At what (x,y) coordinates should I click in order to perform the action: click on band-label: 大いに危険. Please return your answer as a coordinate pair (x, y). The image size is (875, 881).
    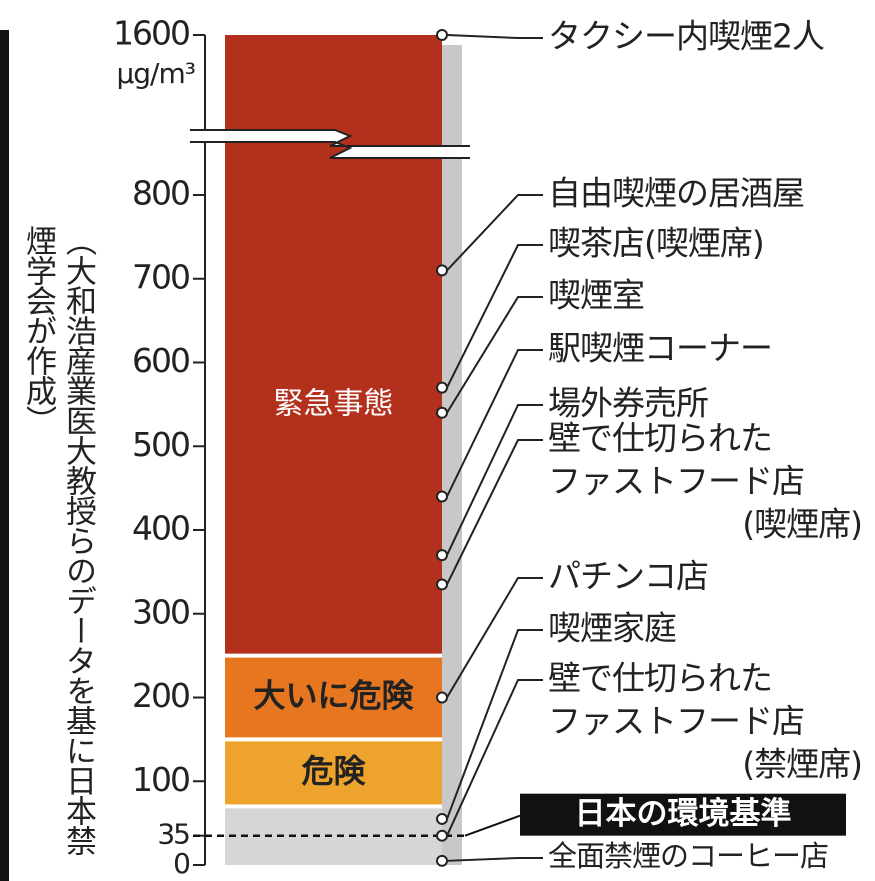
    Looking at the image, I should click on (333, 696).